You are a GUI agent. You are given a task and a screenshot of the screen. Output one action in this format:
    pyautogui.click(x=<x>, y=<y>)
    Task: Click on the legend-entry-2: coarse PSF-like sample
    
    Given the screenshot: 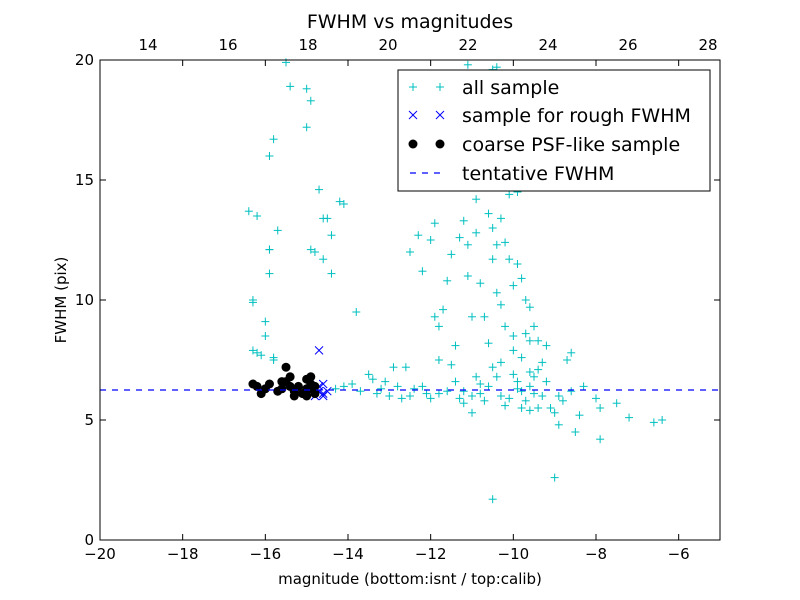 What is the action you would take?
    pyautogui.click(x=544, y=145)
    